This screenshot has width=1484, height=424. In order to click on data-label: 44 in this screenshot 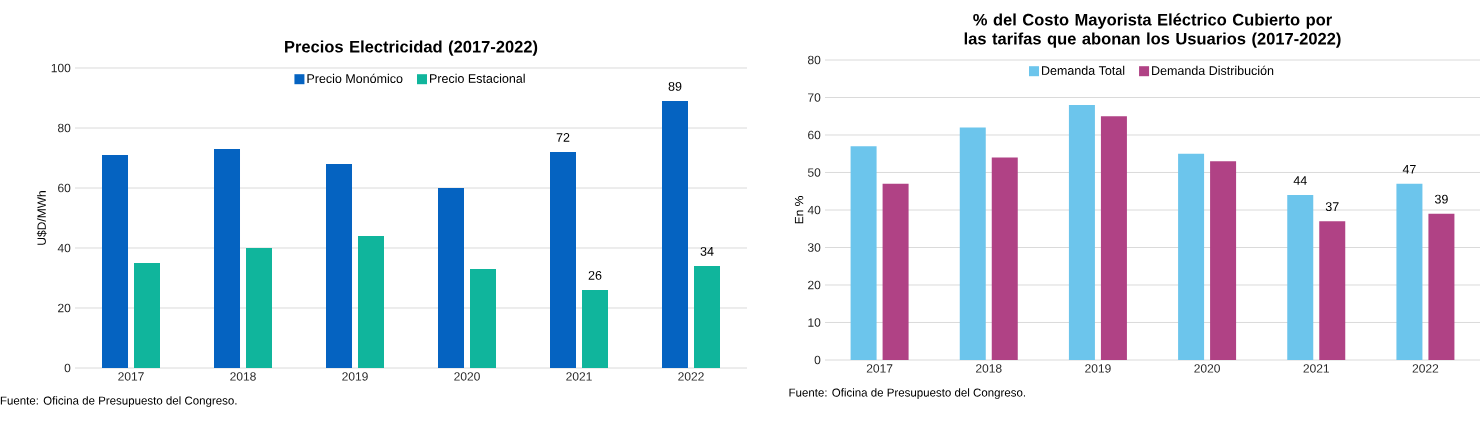, I will do `click(1300, 180)`.